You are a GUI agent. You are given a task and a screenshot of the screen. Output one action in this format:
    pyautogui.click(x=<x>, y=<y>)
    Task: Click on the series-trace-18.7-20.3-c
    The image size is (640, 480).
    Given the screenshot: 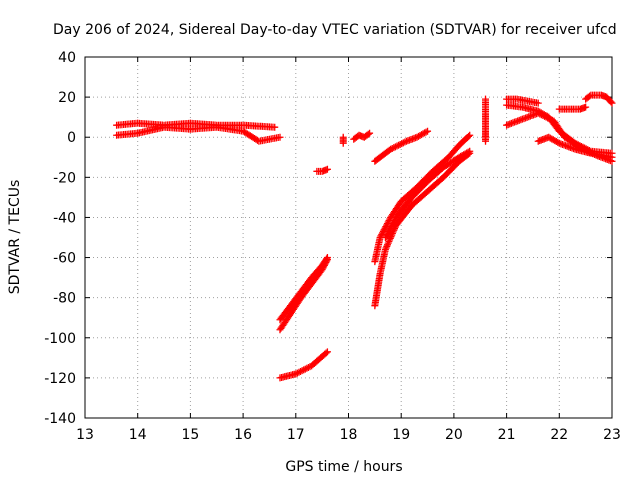 What is the action you would take?
    pyautogui.click(x=427, y=194)
    